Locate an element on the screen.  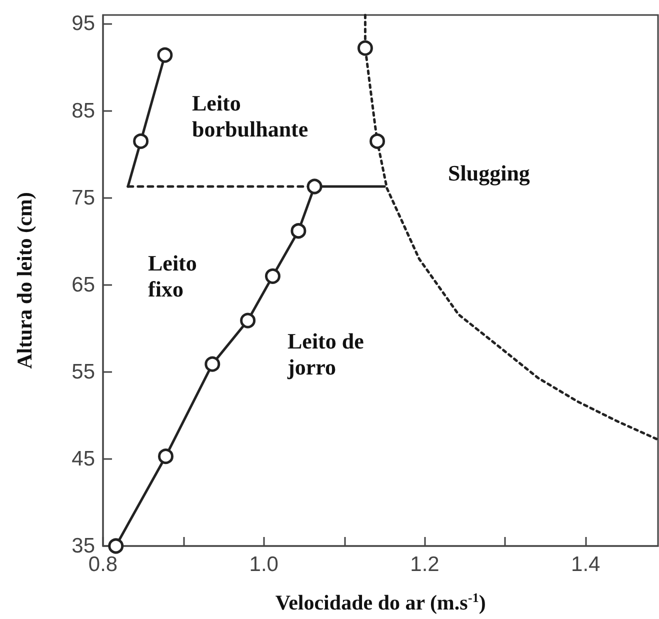
y-tick-label: 45 is located at coordinates (83, 458).